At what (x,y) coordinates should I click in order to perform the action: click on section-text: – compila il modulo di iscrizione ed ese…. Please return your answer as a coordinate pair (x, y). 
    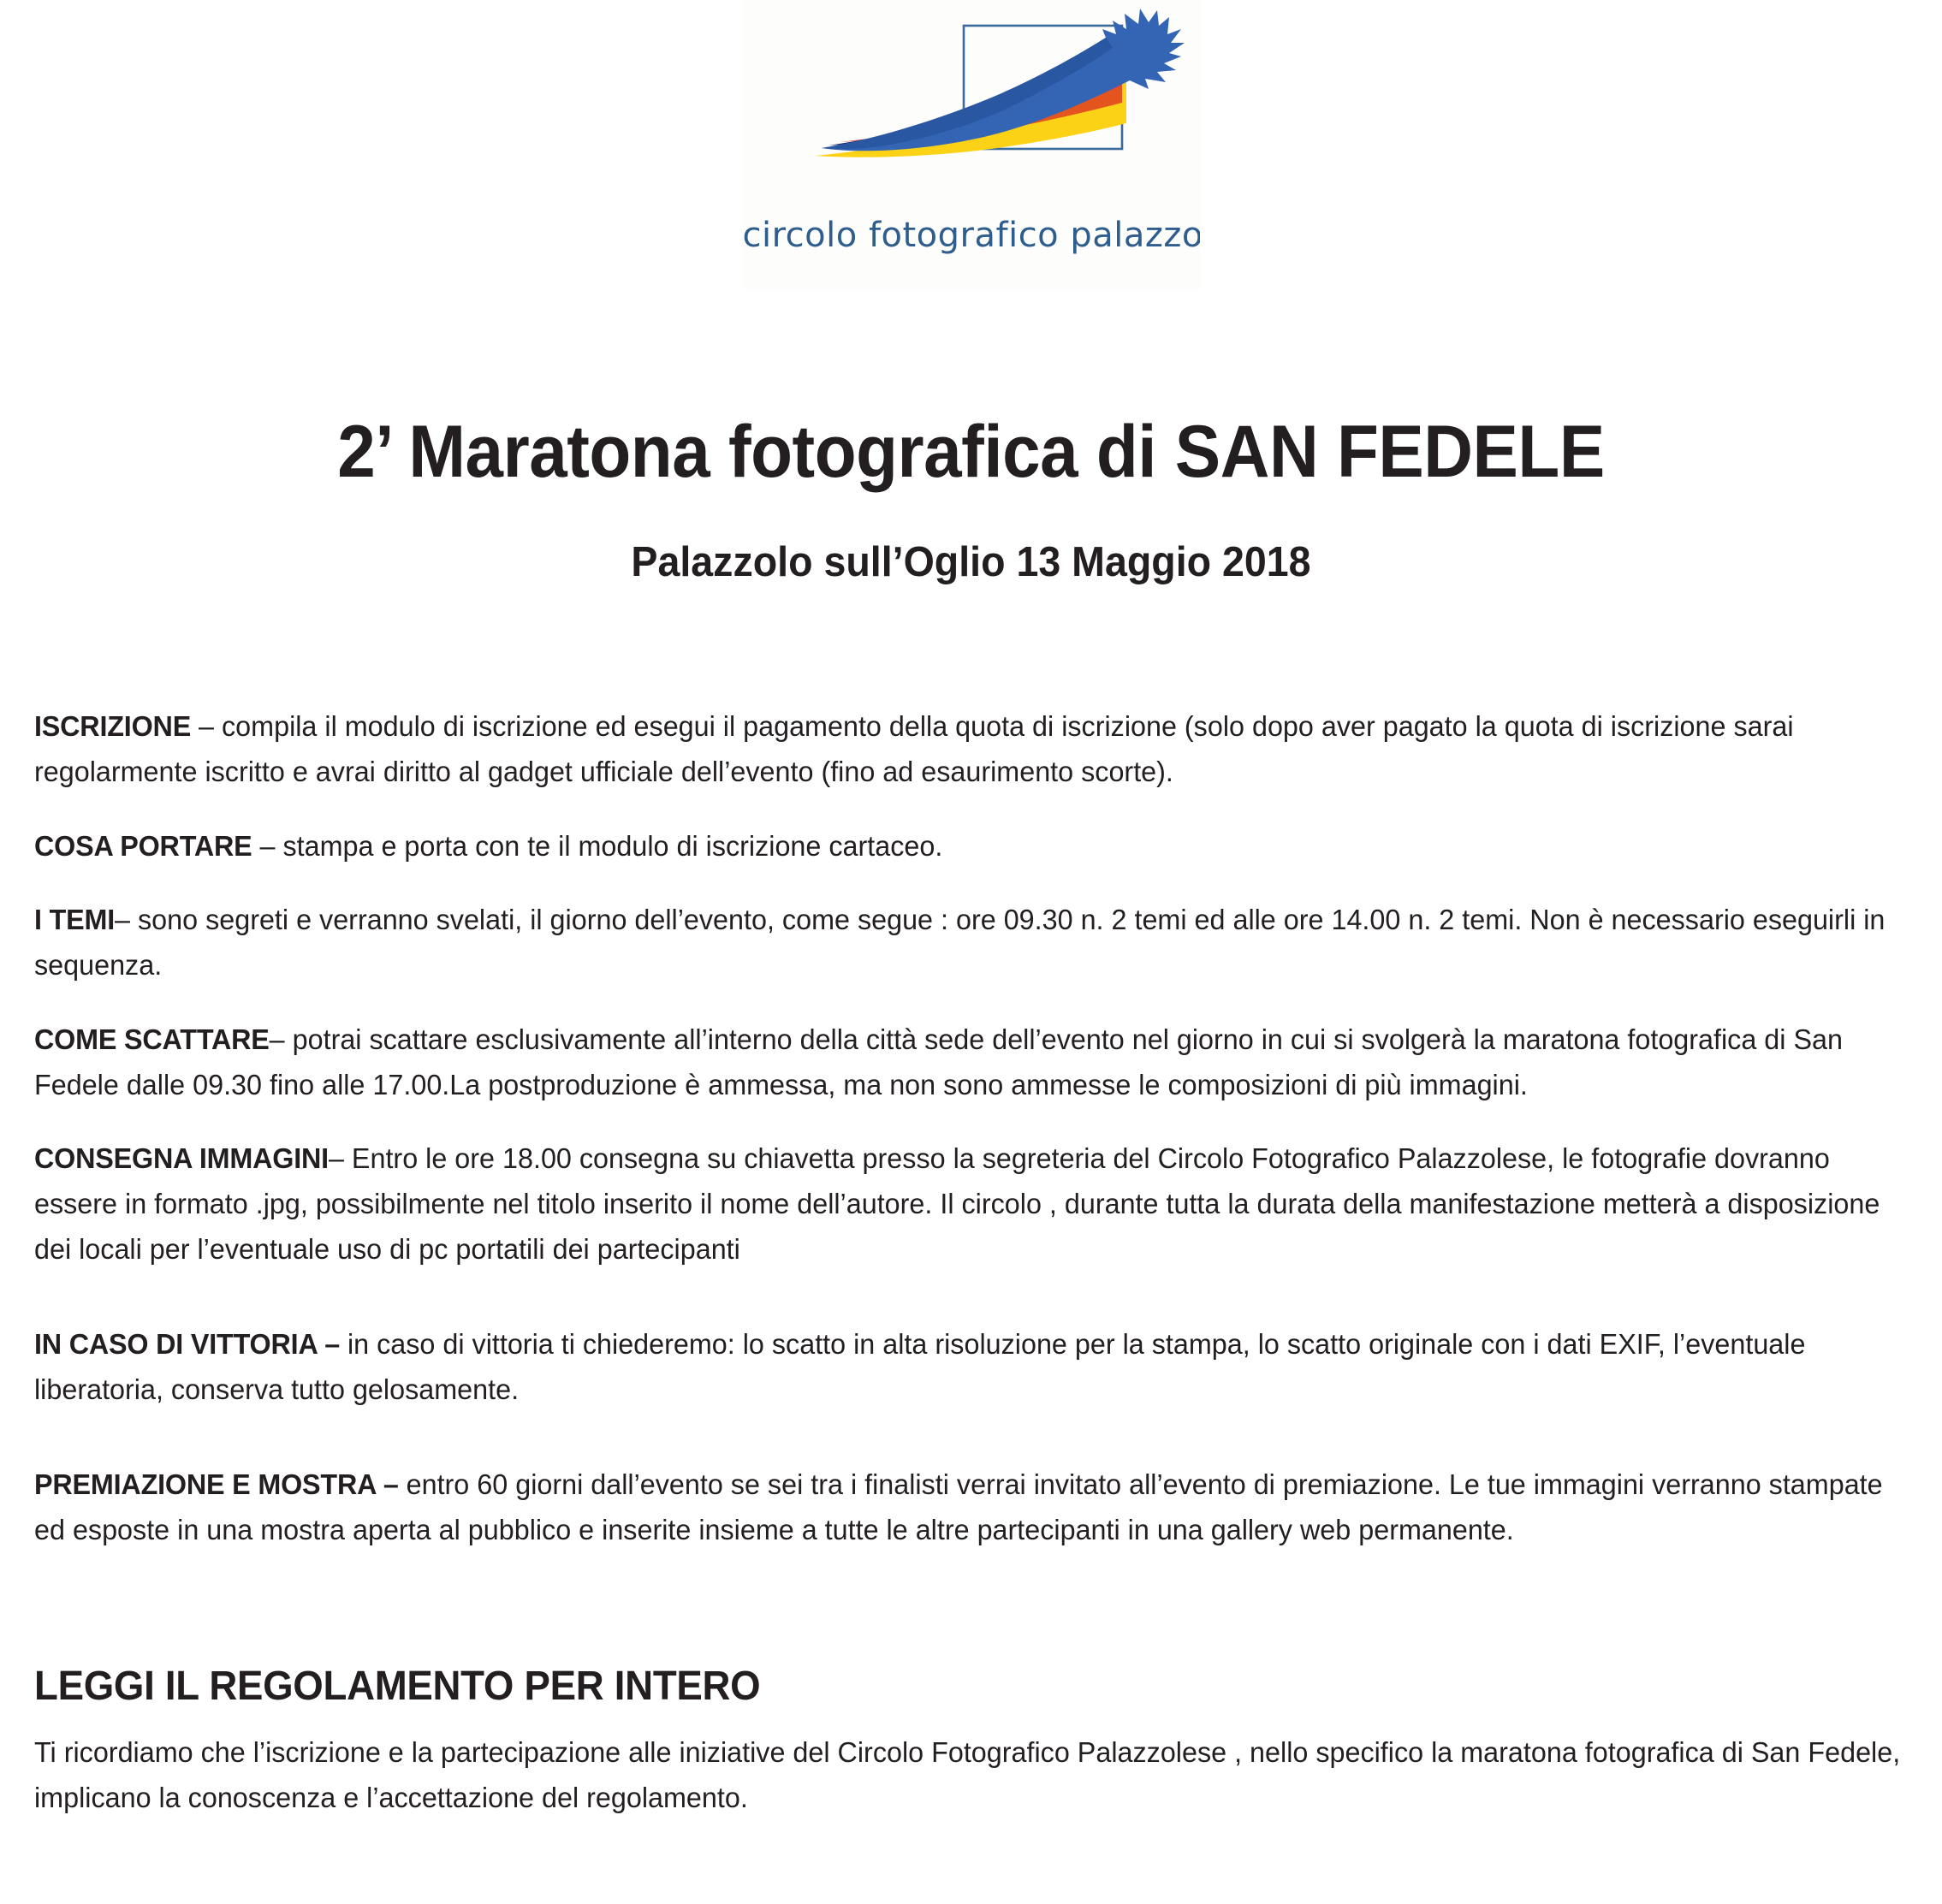
    Looking at the image, I should click on (914, 749).